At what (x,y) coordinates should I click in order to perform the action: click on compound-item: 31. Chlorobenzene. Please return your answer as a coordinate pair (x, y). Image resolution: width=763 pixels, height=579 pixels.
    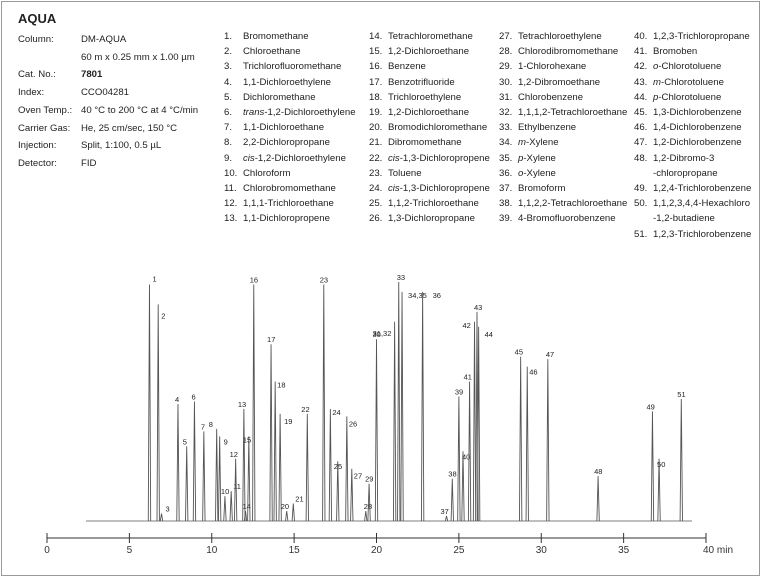
    Looking at the image, I should click on (563, 97).